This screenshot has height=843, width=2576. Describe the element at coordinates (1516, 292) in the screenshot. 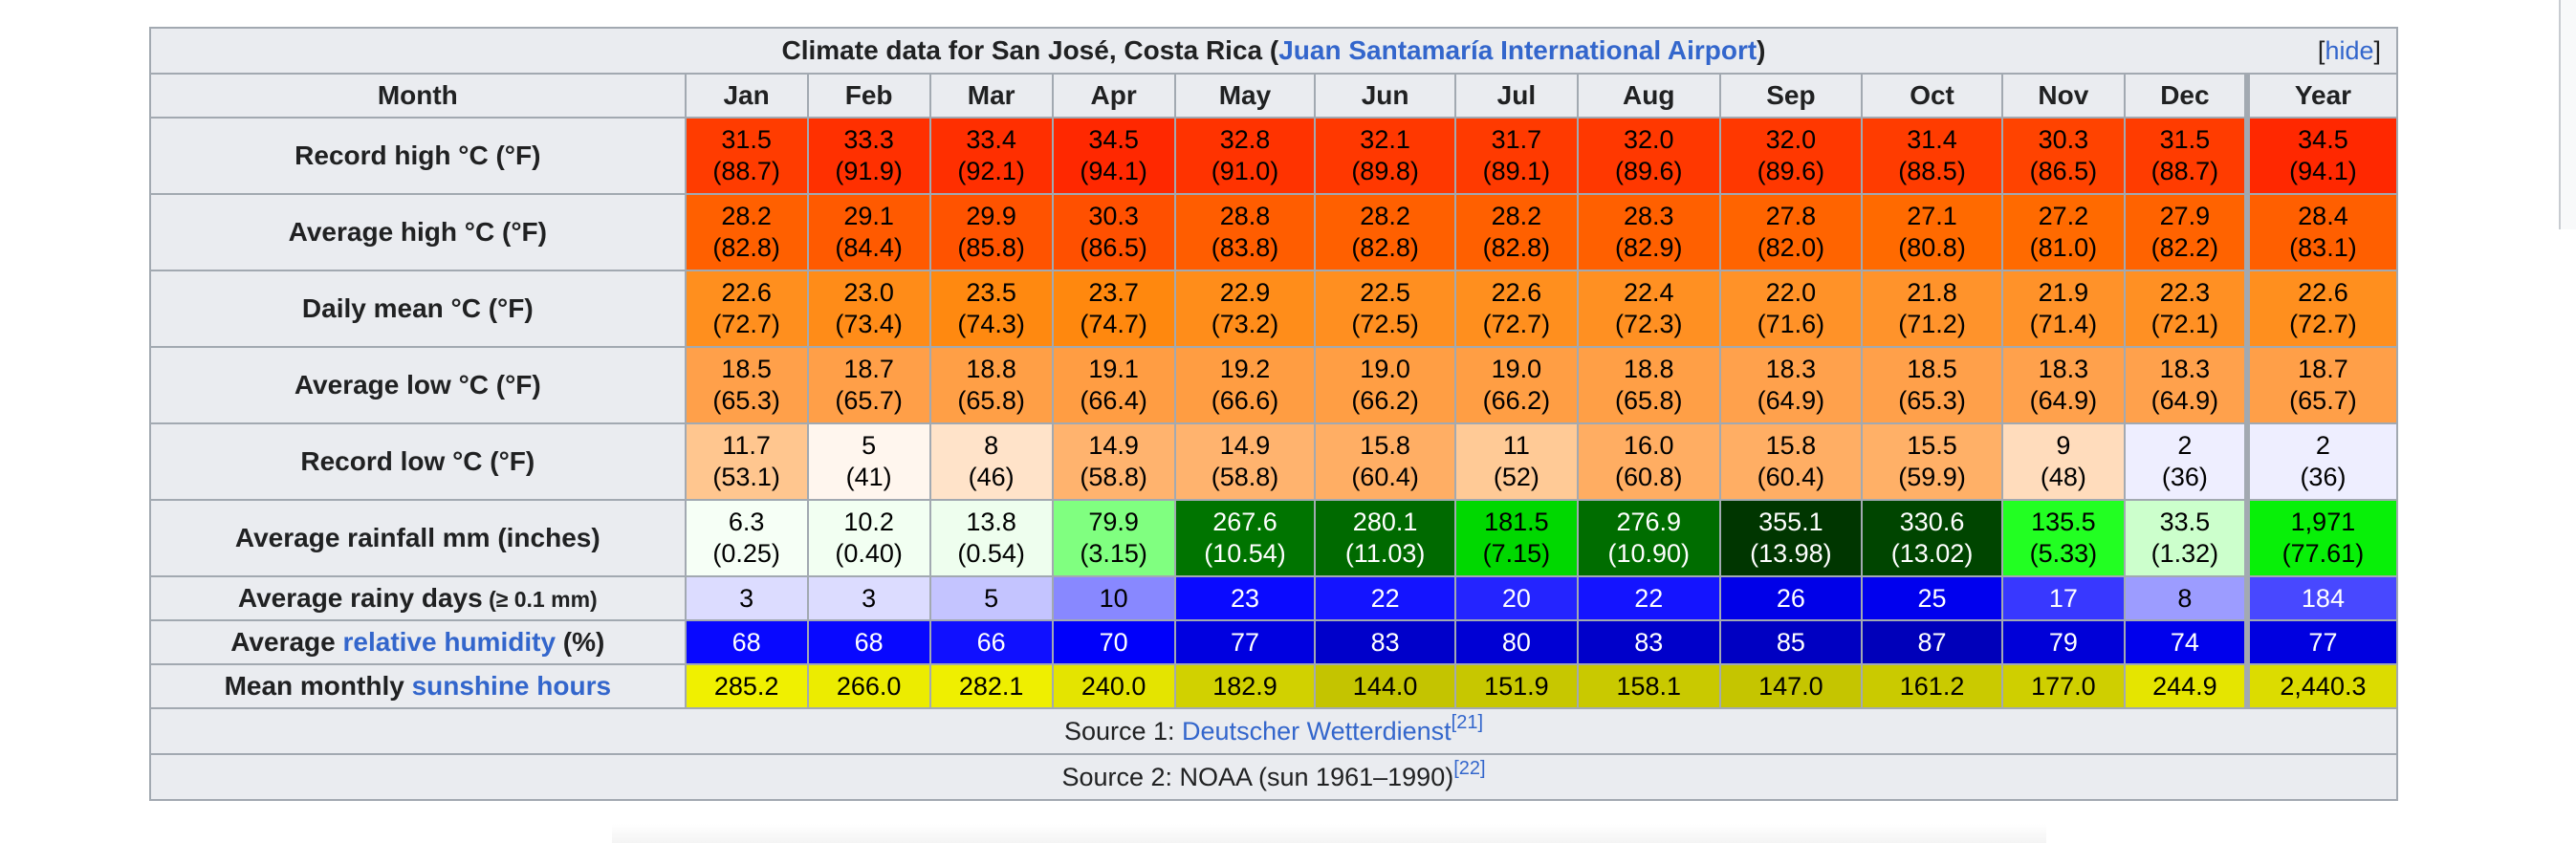

I see `cell-primary-value: 22.6` at that location.